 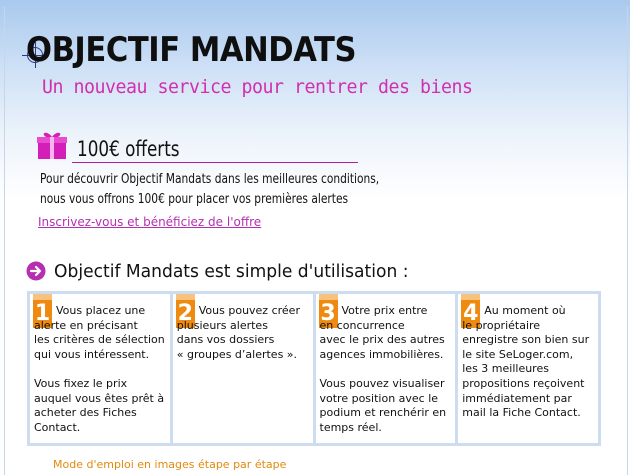 What do you see at coordinates (128, 149) in the screenshot?
I see `offer-title: 100€ offerts` at bounding box center [128, 149].